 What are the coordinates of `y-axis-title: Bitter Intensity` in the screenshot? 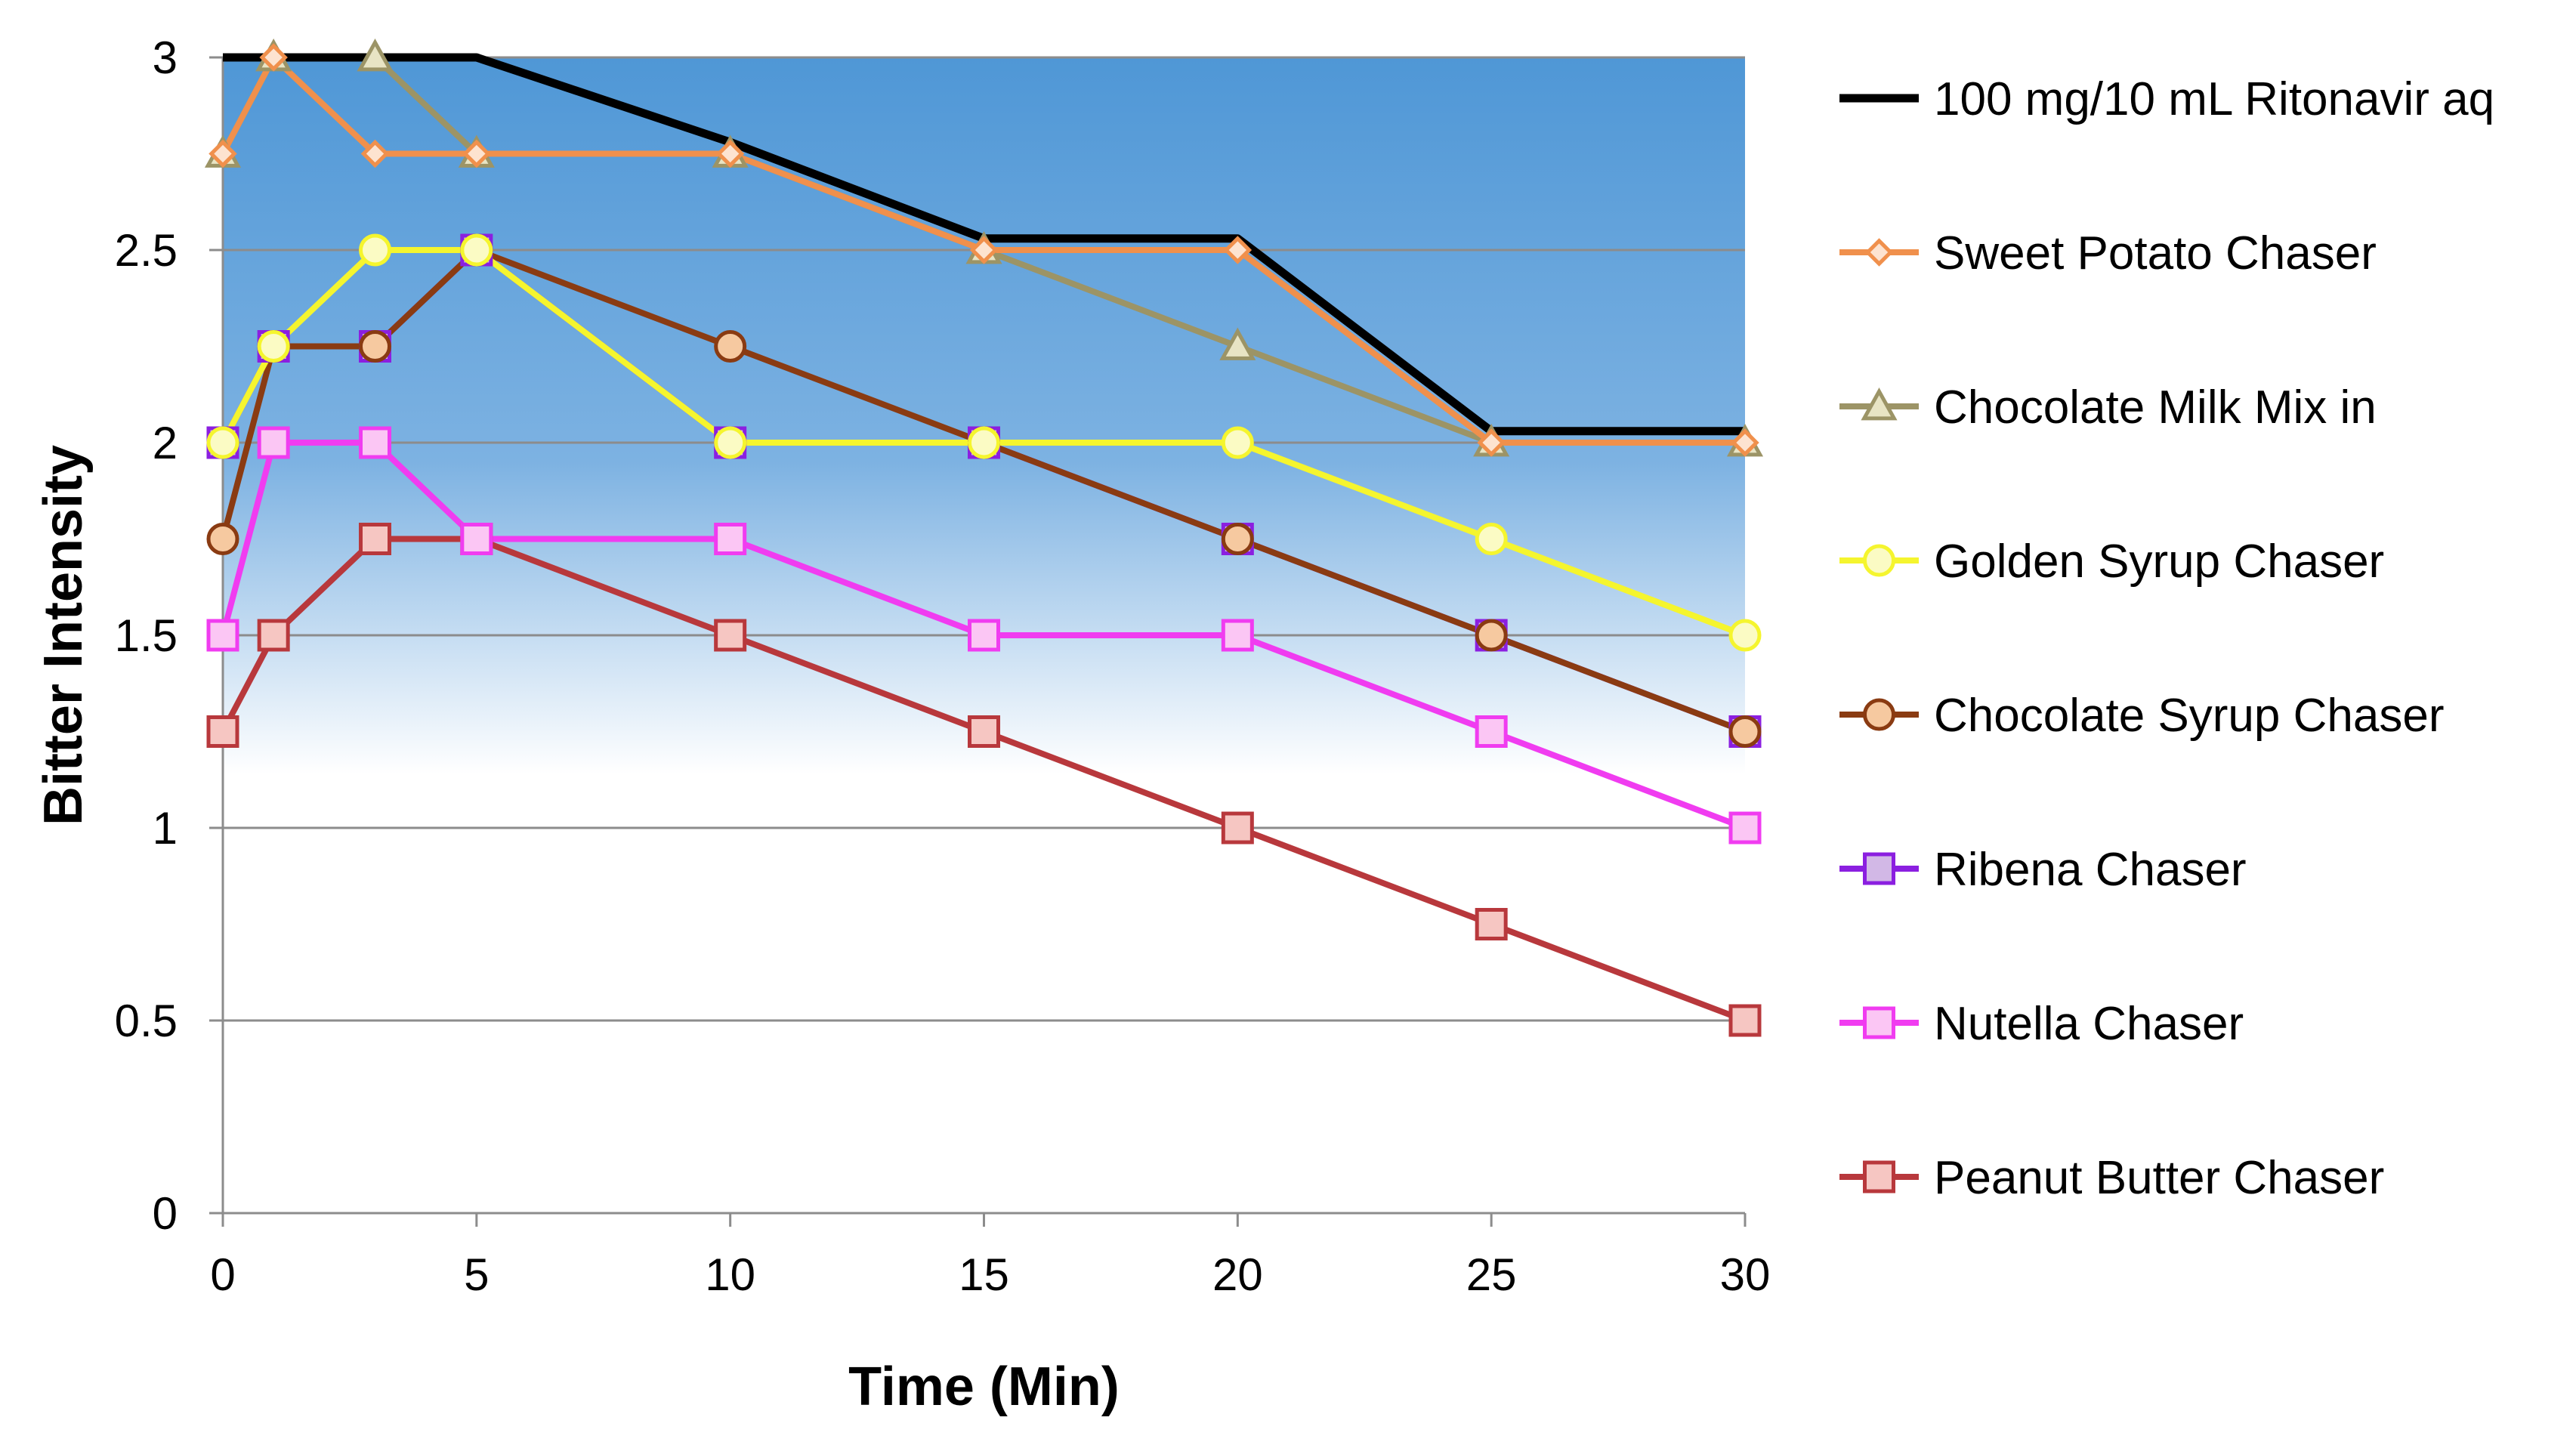 It's located at (63, 635).